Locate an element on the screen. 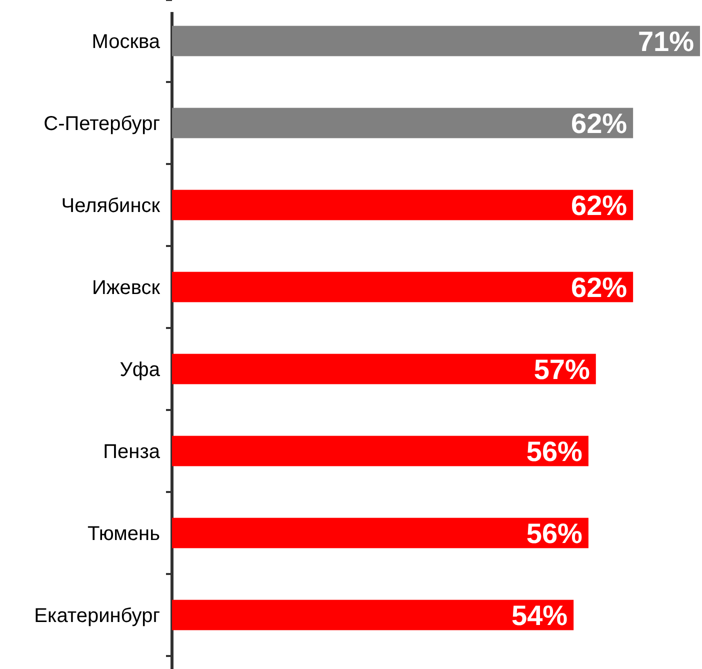 This screenshot has width=702, height=669. y-tick-label: Москва is located at coordinates (126, 42).